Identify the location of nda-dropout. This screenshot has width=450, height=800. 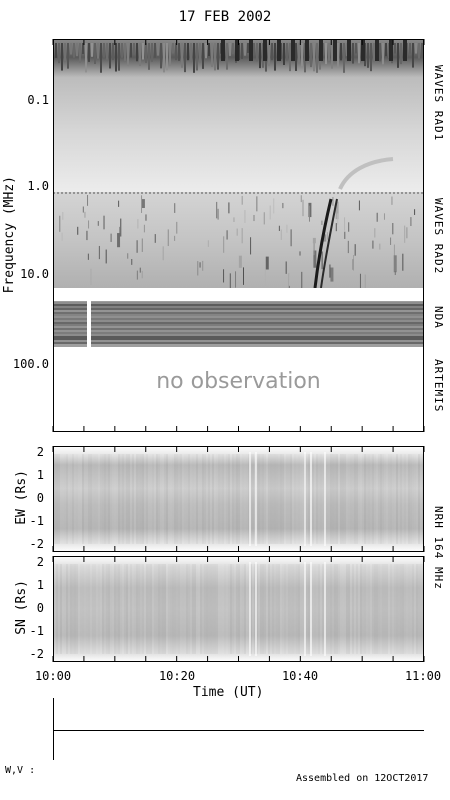
(89, 324).